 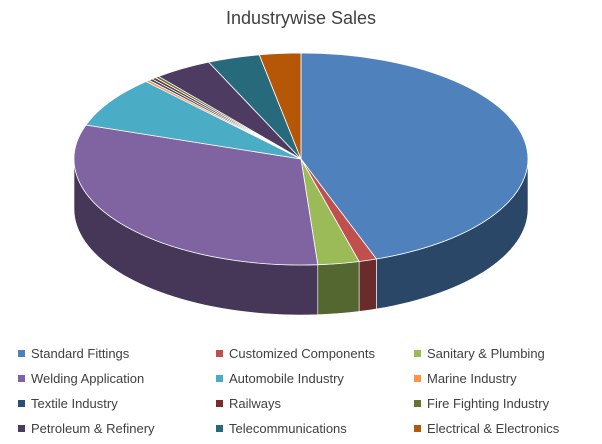 I want to click on legend-entry: Petroleum & Refinery, so click(x=117, y=428).